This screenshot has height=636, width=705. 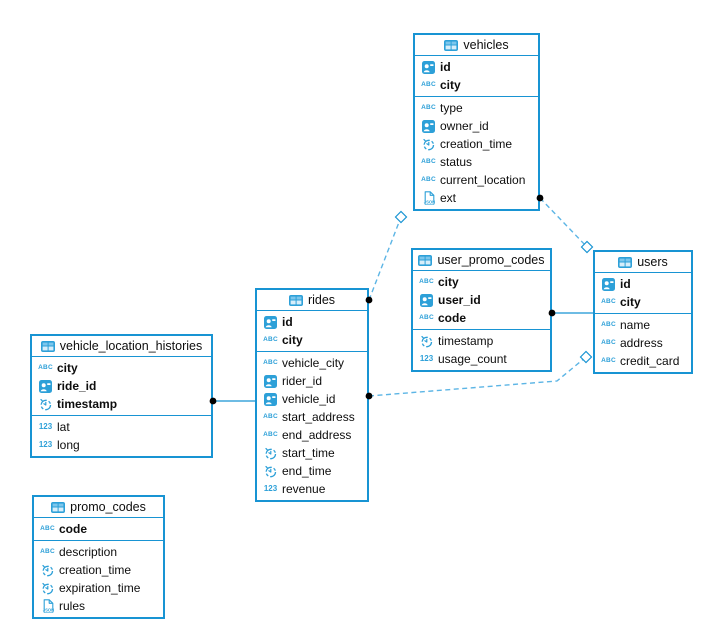 What do you see at coordinates (476, 162) in the screenshot?
I see `field-row-status: ABC status` at bounding box center [476, 162].